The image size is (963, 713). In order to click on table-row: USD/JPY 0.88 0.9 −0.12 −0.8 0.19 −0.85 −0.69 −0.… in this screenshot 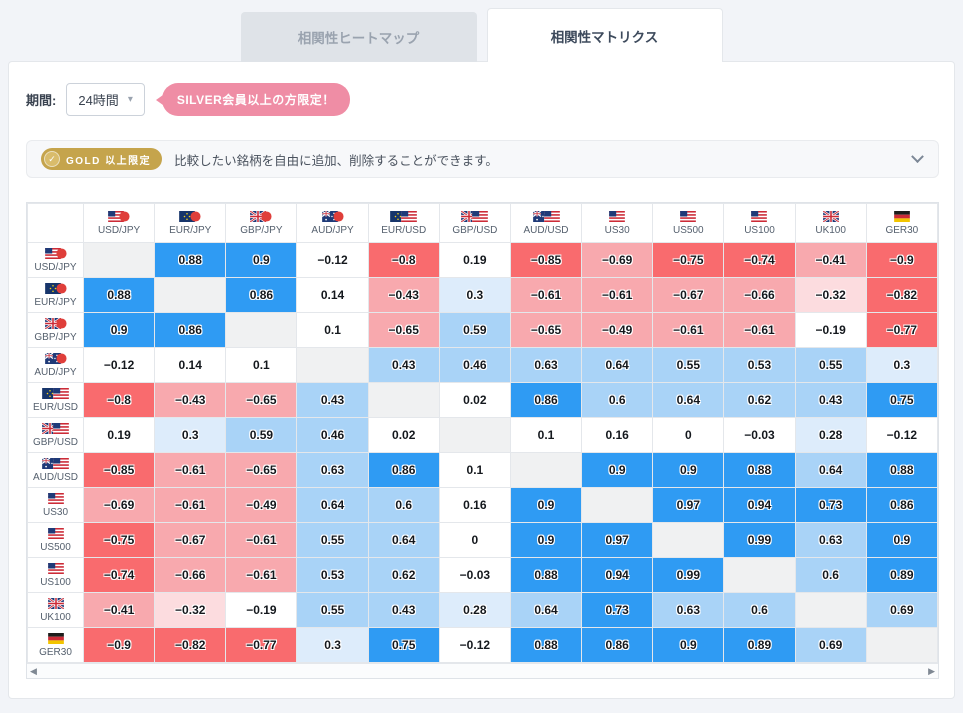, I will do `click(483, 260)`.